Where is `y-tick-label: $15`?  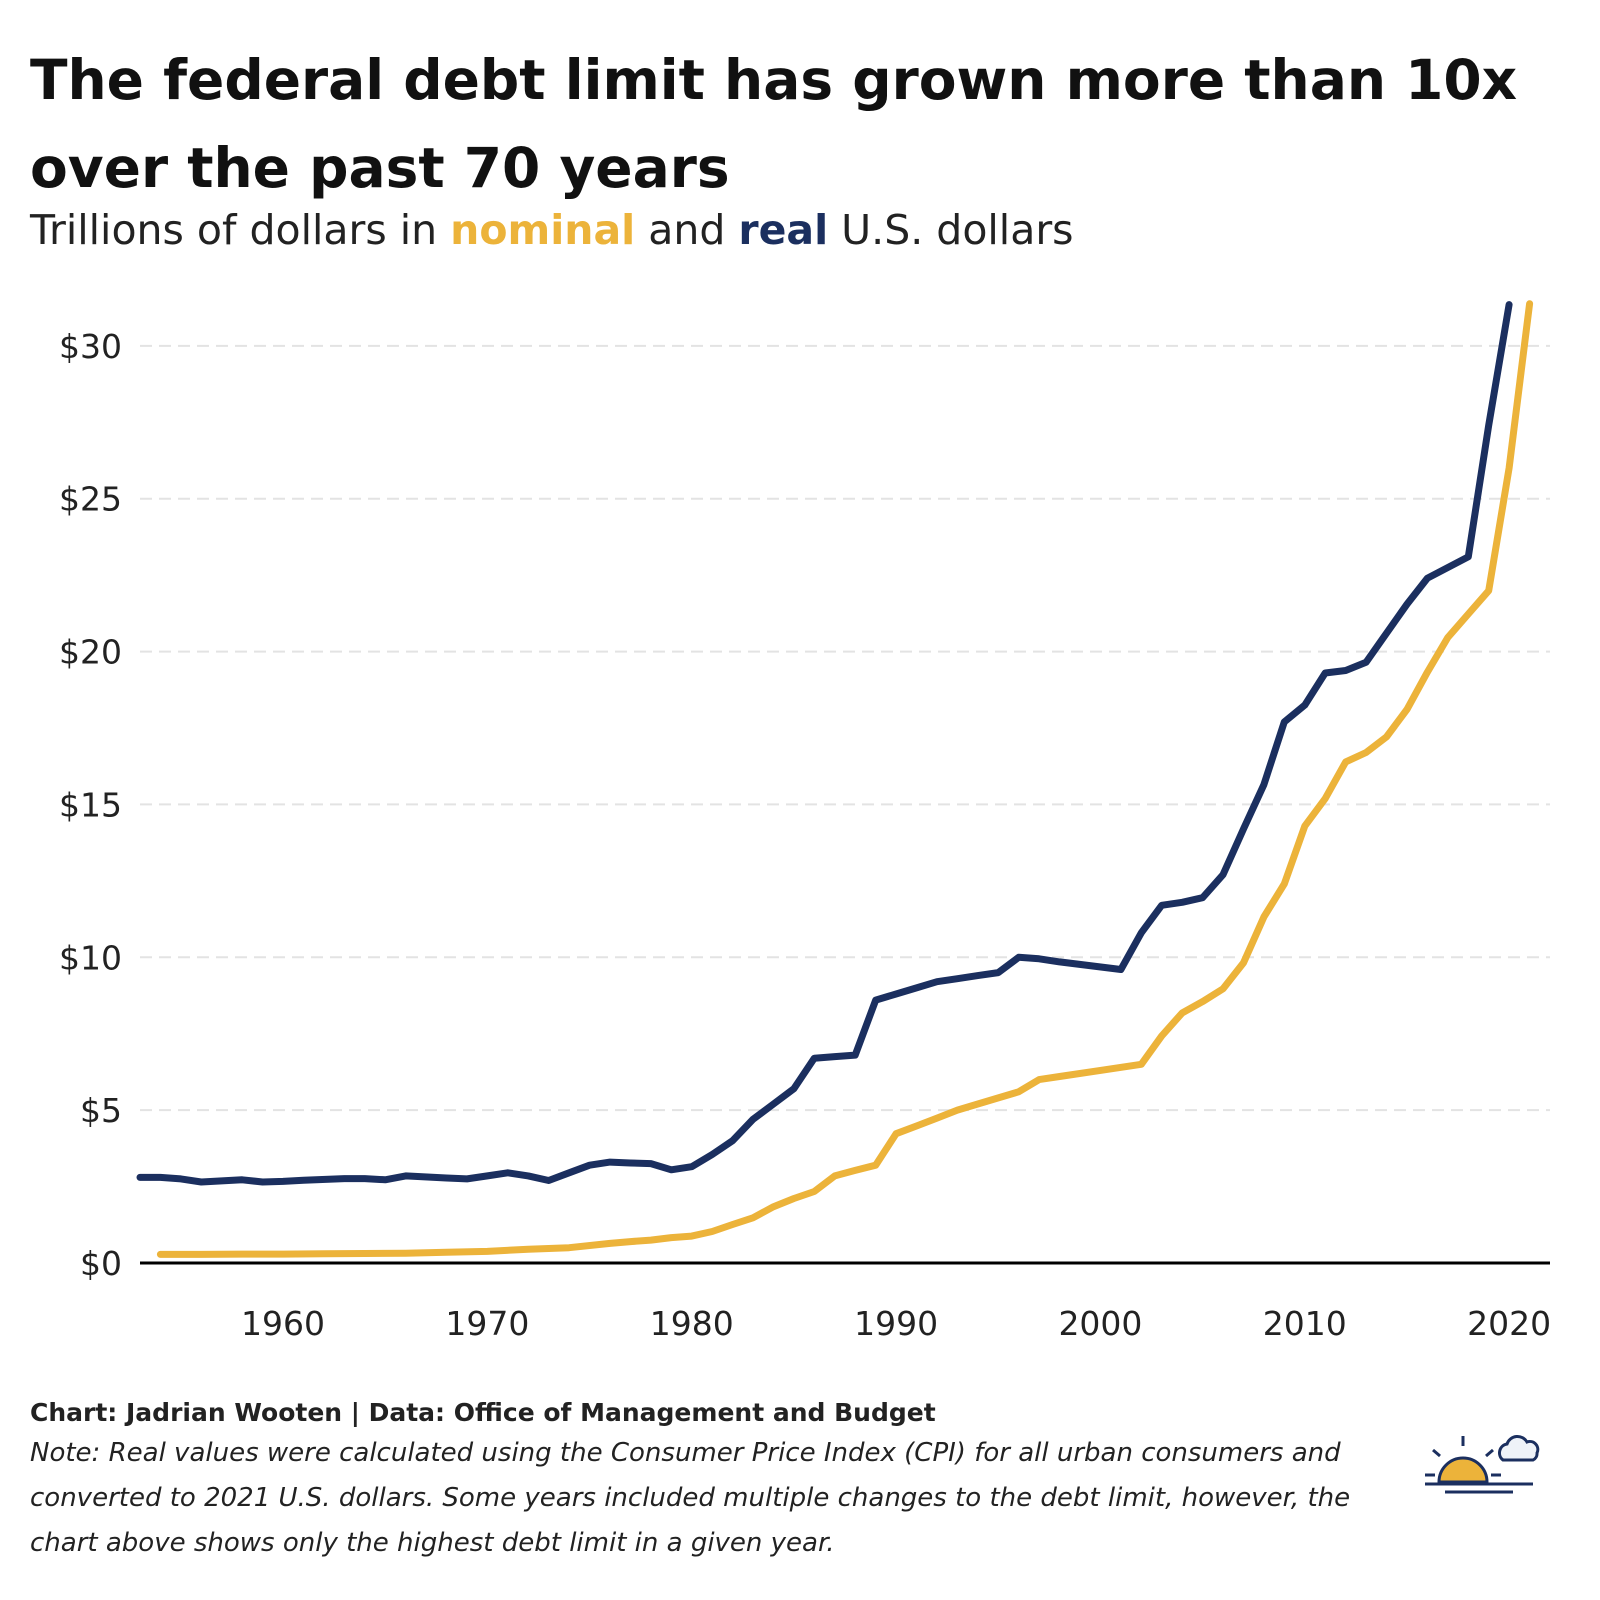 y-tick-label: $15 is located at coordinates (90, 804).